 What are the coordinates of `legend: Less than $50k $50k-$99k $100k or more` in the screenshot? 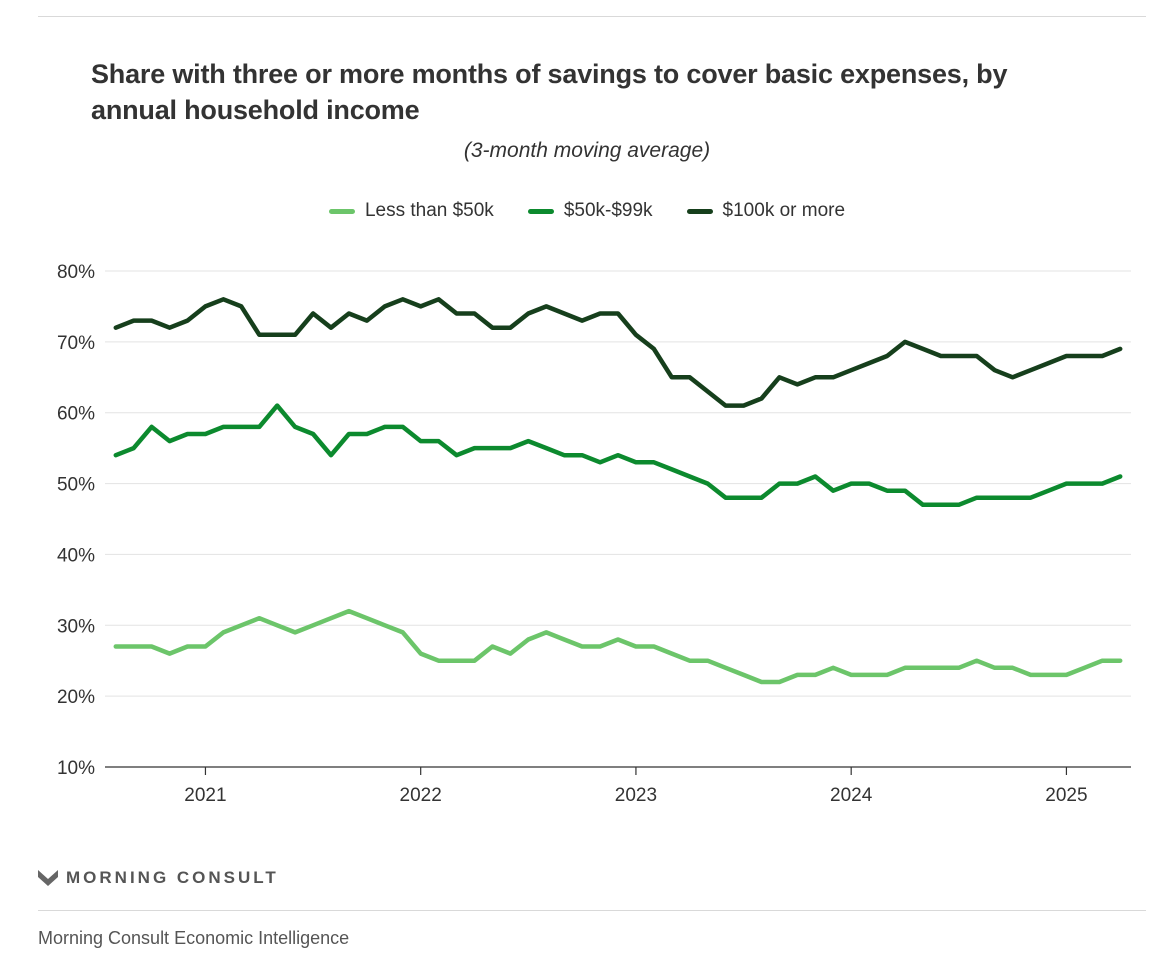 It's located at (587, 211).